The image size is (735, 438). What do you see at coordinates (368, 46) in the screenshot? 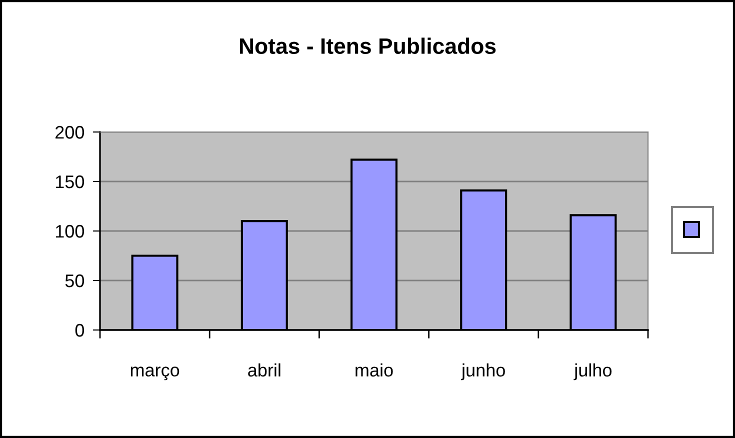
I see `chart-title: Notas - Itens Publicados` at bounding box center [368, 46].